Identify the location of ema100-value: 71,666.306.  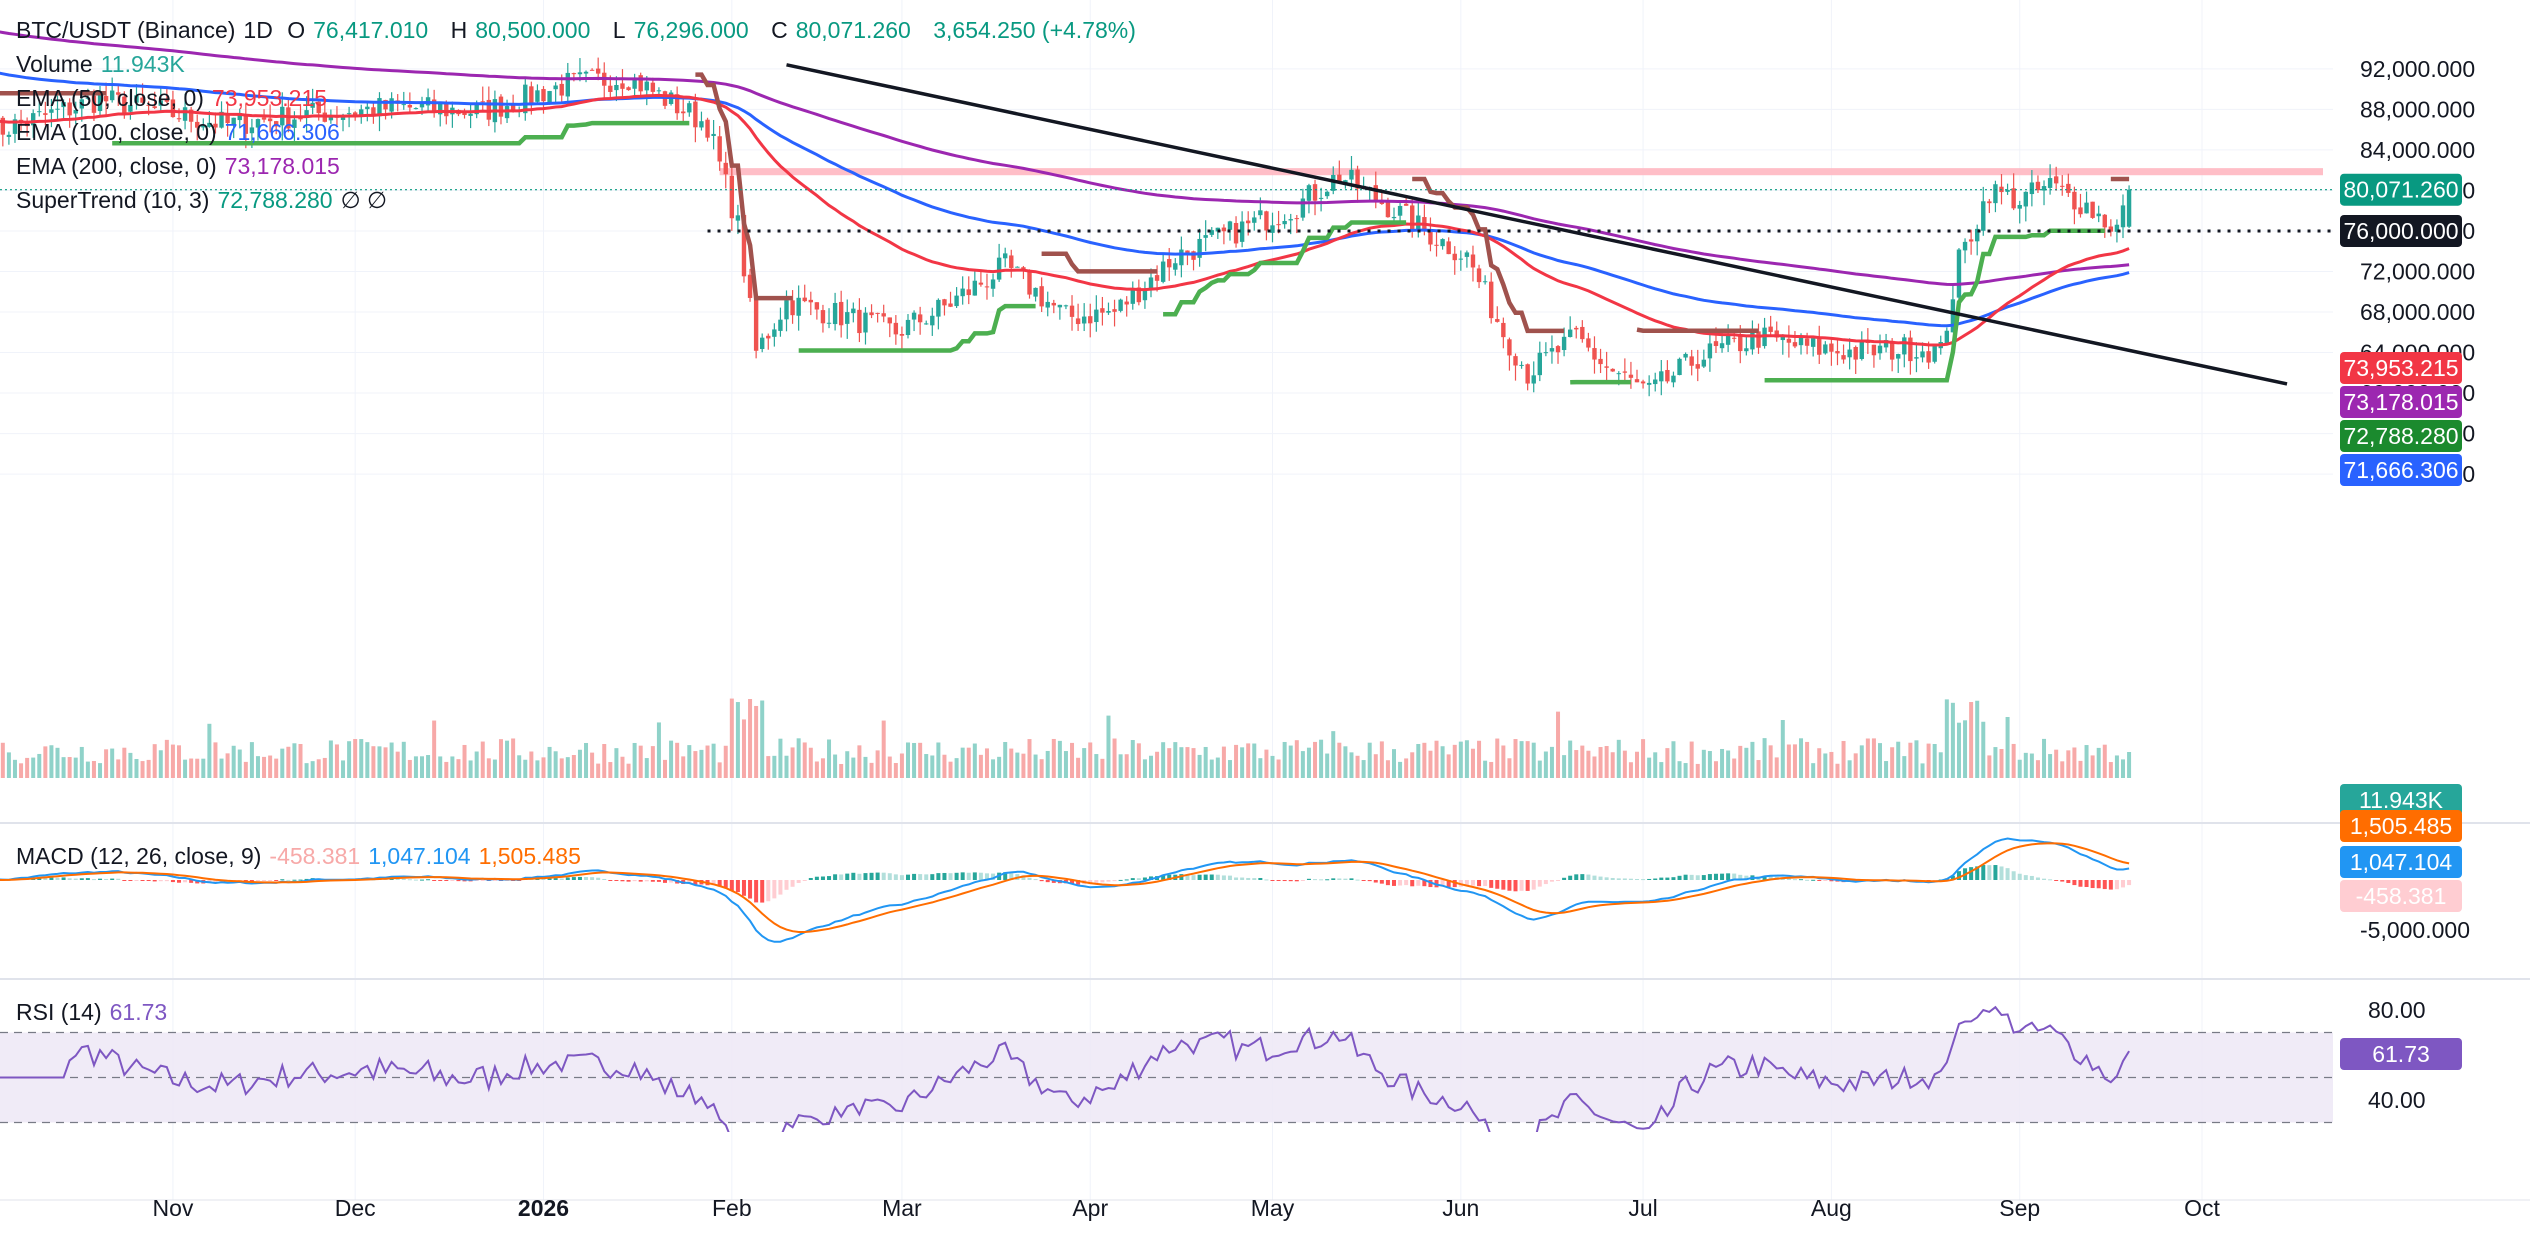
(282, 132).